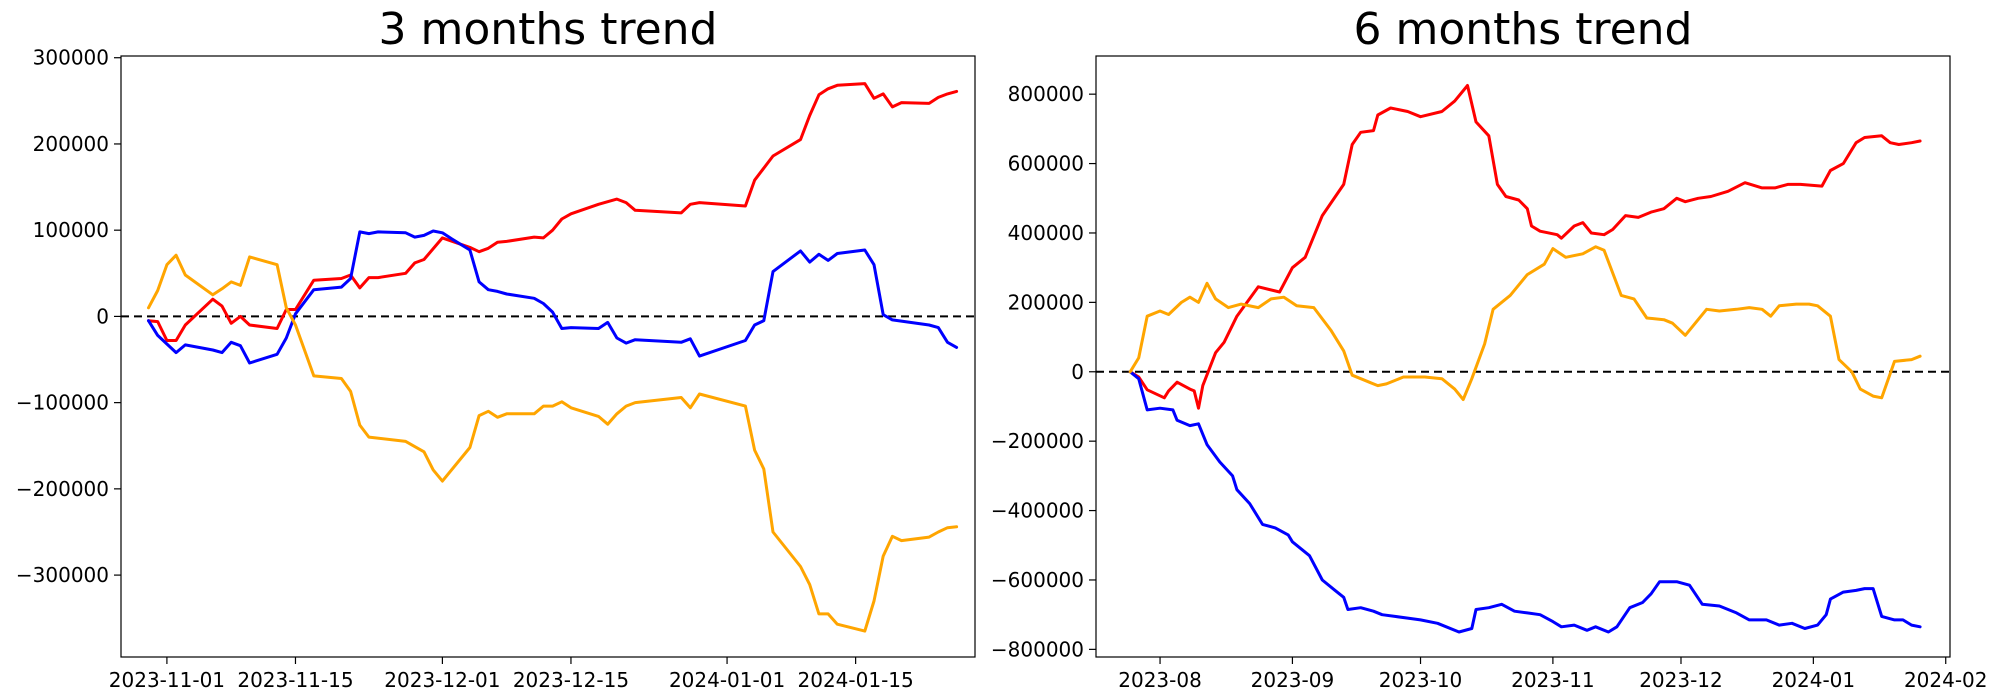 This screenshot has width=2000, height=700. What do you see at coordinates (571, 680) in the screenshot?
I see `x-tick-label-2023-12-15: 2023-12-15` at bounding box center [571, 680].